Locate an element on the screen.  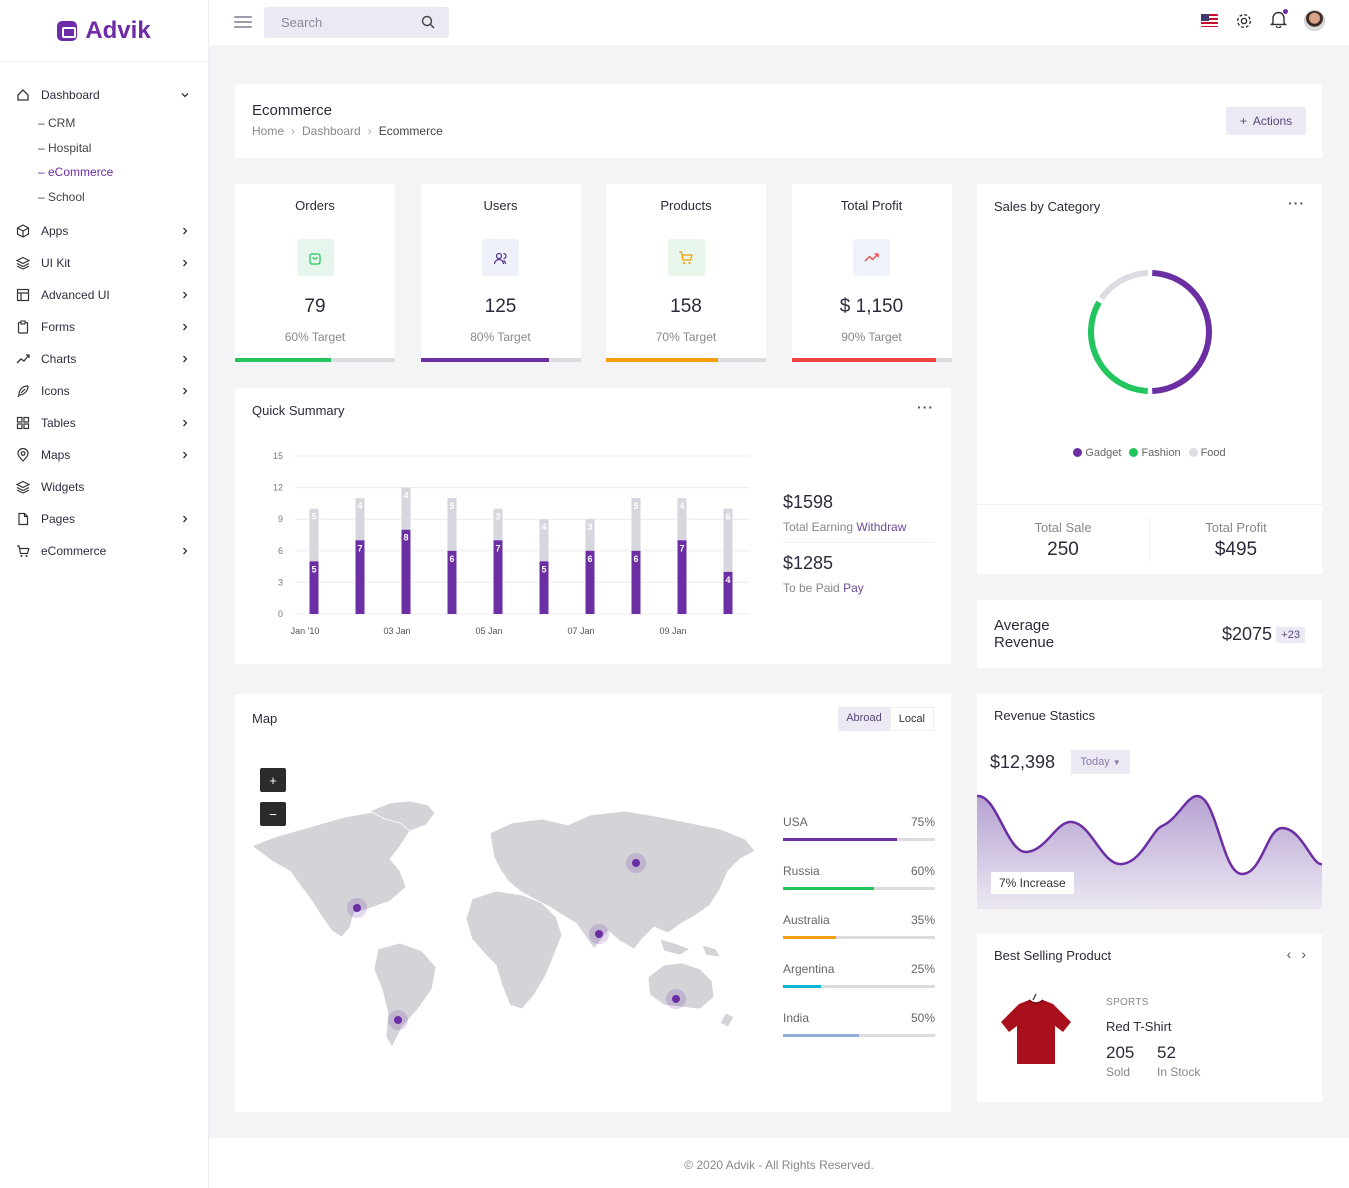
sidebar-item-advanced-ui: Advanced UI is located at coordinates (104, 295).